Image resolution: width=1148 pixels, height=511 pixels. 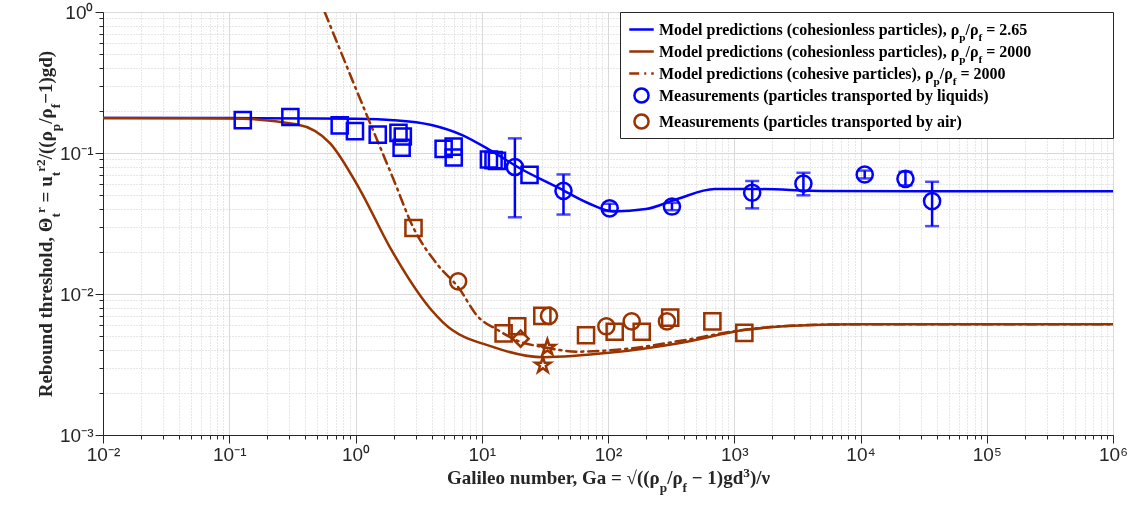 I want to click on x-axis-title: Galileo number, Ga = √((ρ$_{p}$/ρ$_{f}$ − 1)gd$^{3}$)/ν, so click(x=608, y=479).